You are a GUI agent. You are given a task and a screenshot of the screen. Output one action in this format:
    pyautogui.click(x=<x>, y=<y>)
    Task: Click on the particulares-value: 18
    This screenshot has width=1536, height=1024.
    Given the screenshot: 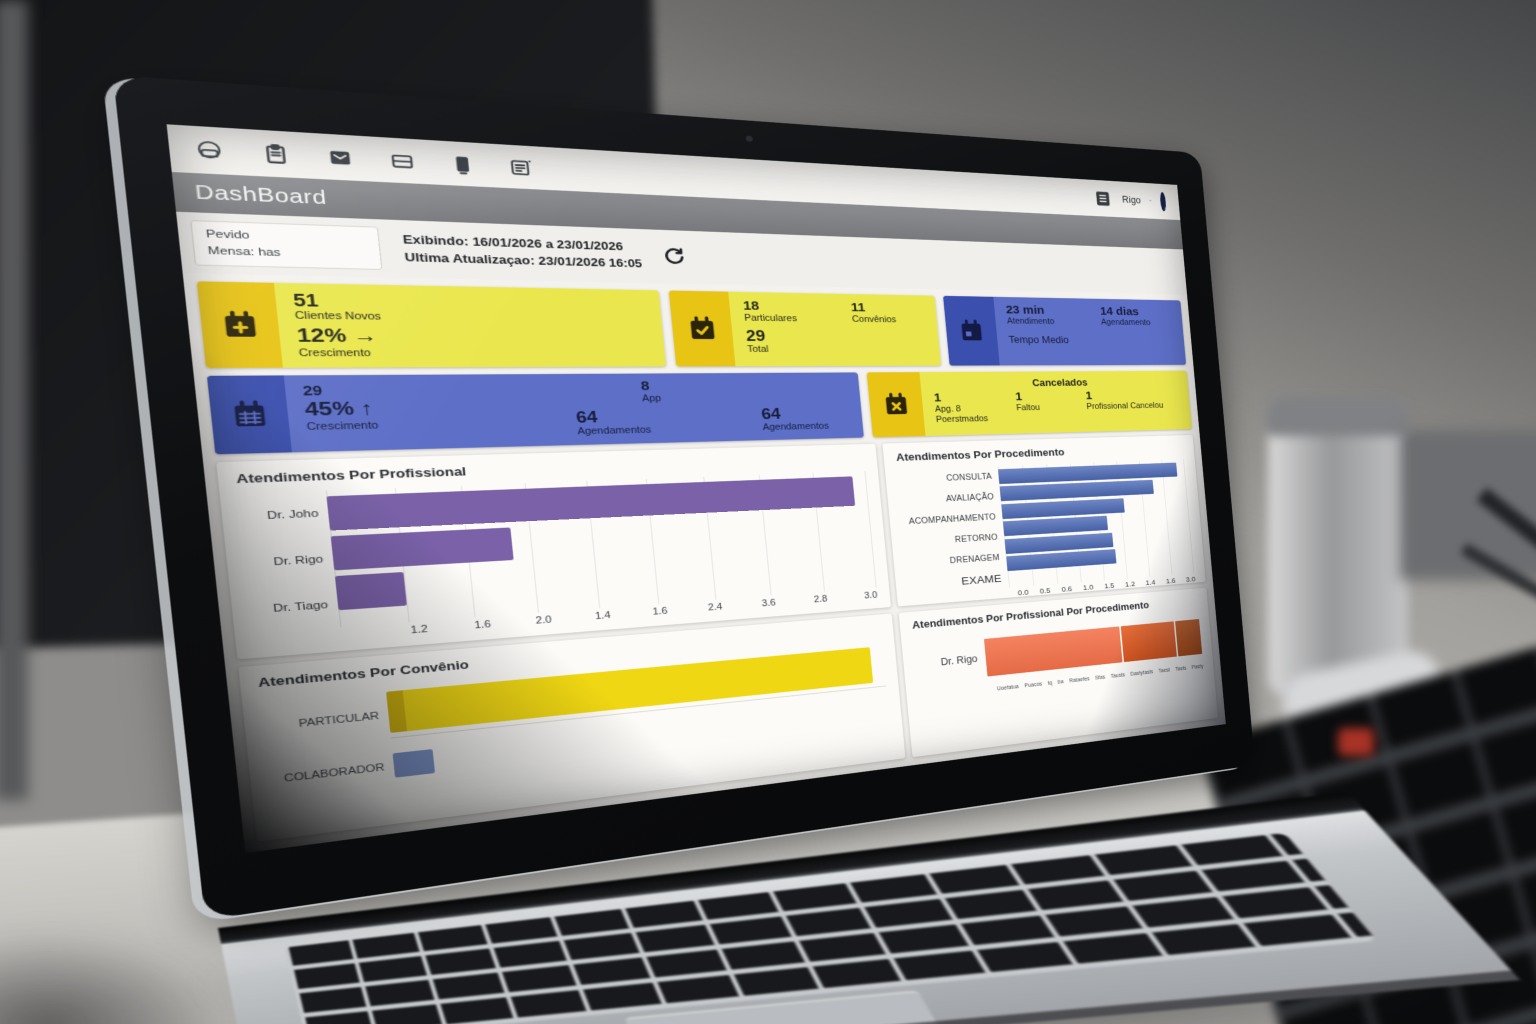 What is the action you would take?
    pyautogui.click(x=751, y=306)
    